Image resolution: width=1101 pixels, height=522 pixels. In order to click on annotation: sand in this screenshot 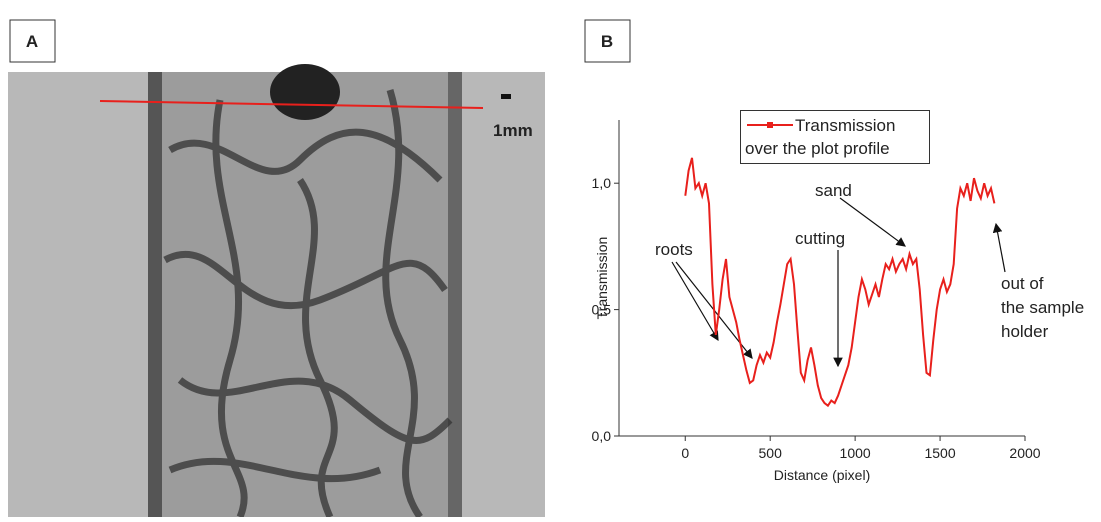, I will do `click(833, 190)`.